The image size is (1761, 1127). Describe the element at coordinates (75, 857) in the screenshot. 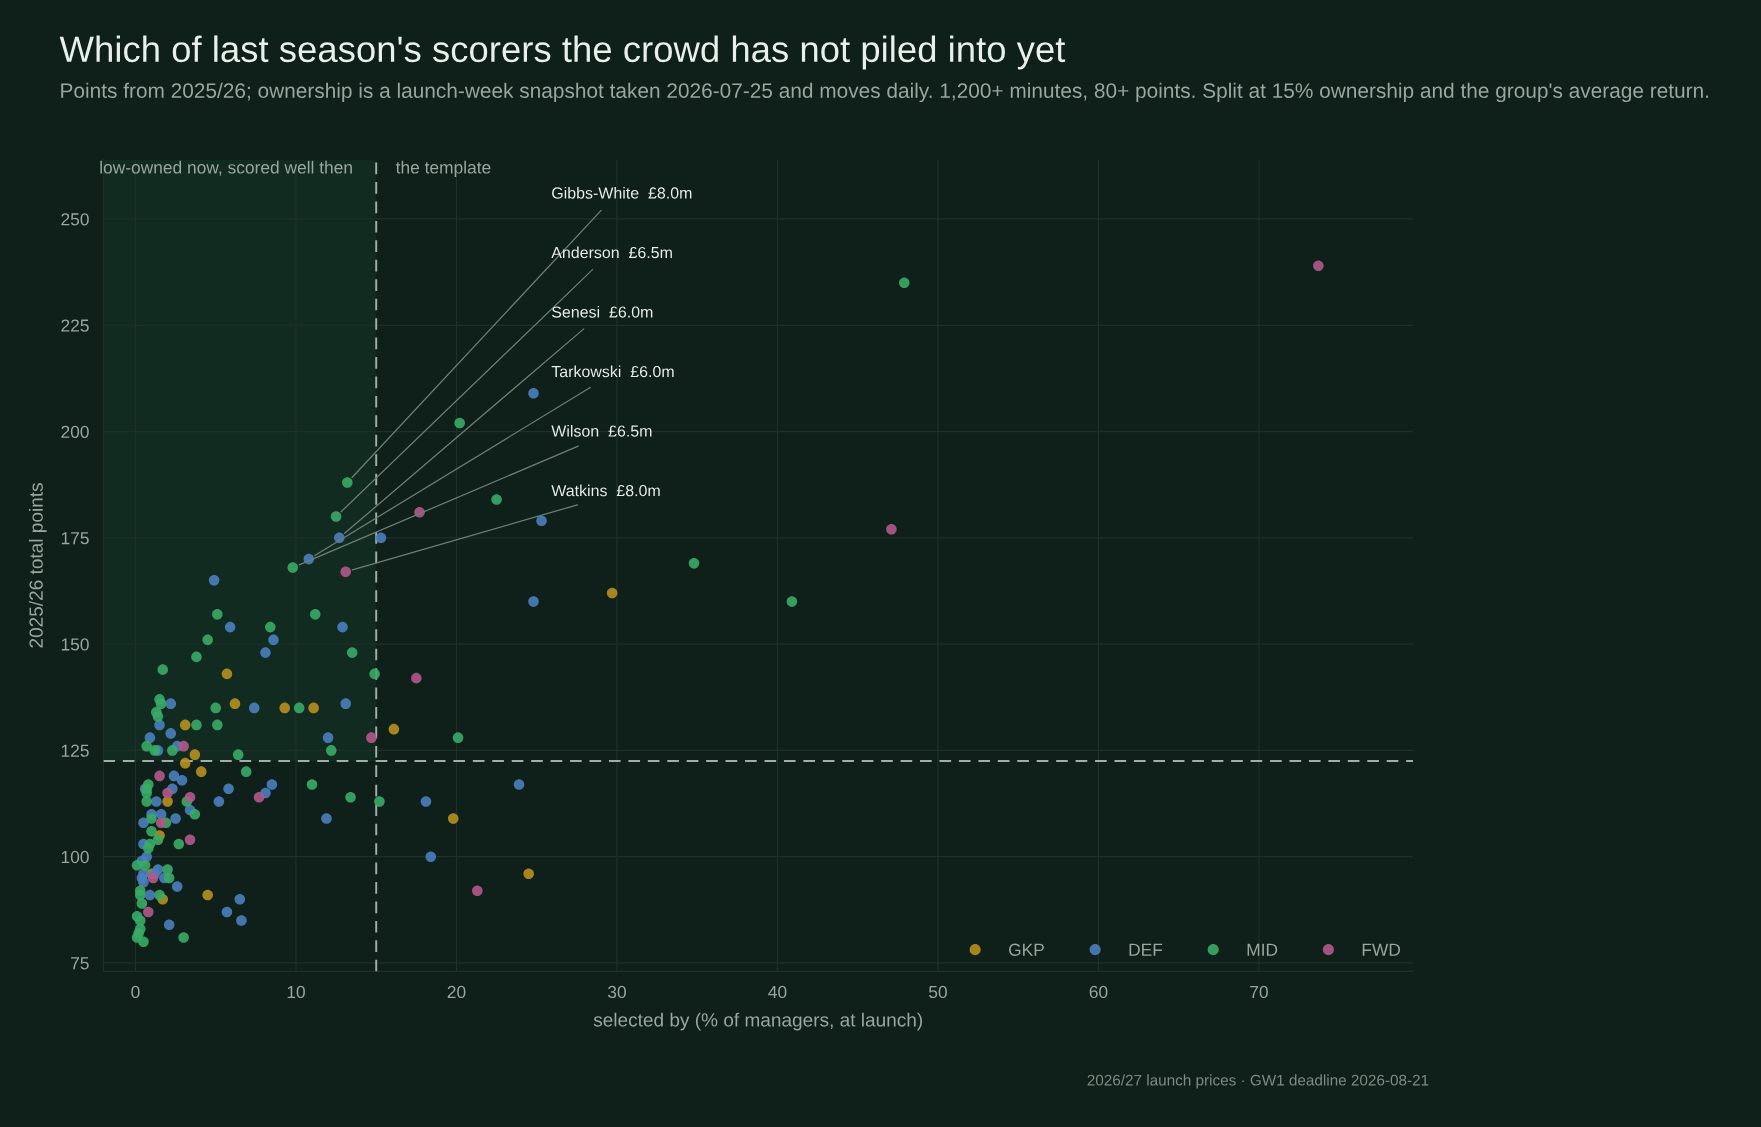

I see `y-tick-label: 100` at that location.